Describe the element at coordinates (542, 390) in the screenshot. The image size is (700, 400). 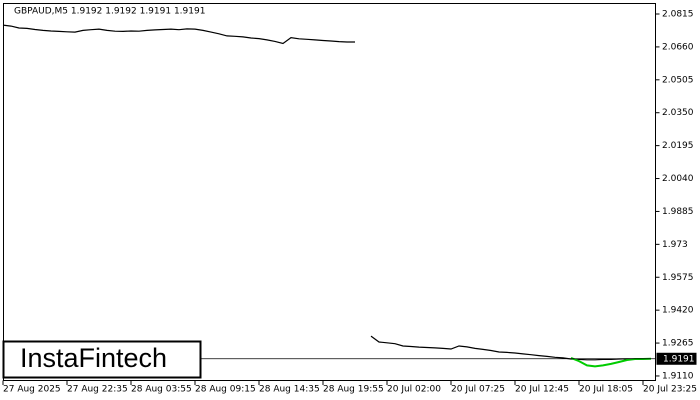
I see `x-tick-label: 20 Jul 12:45` at that location.